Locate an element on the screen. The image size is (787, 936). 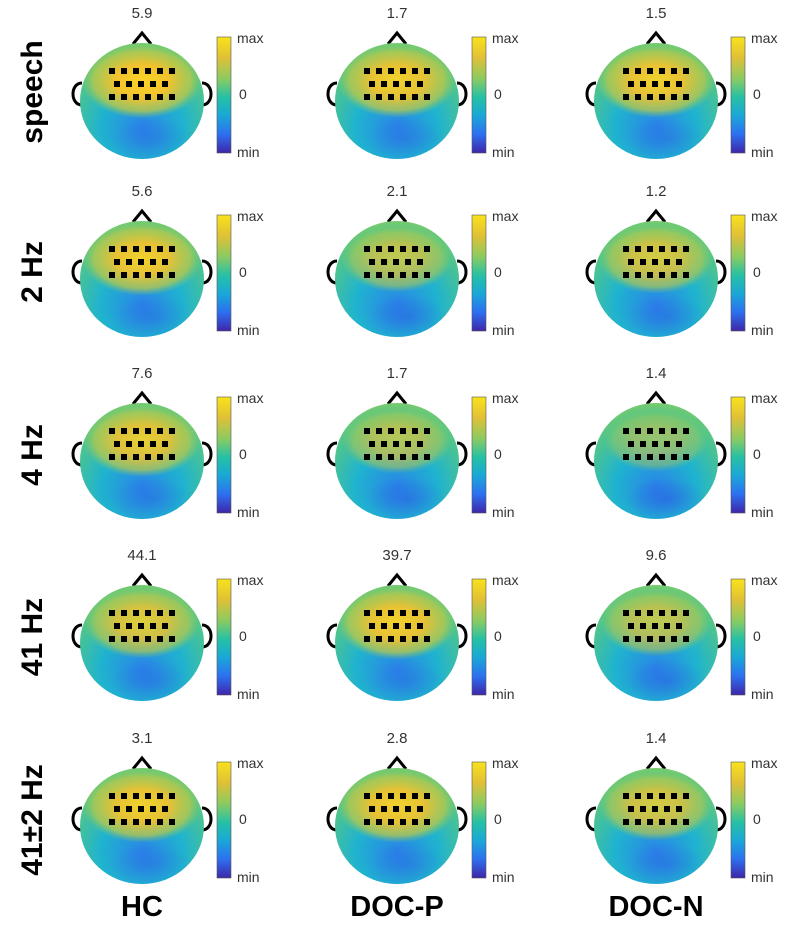
column-label: HC is located at coordinates (142, 907).